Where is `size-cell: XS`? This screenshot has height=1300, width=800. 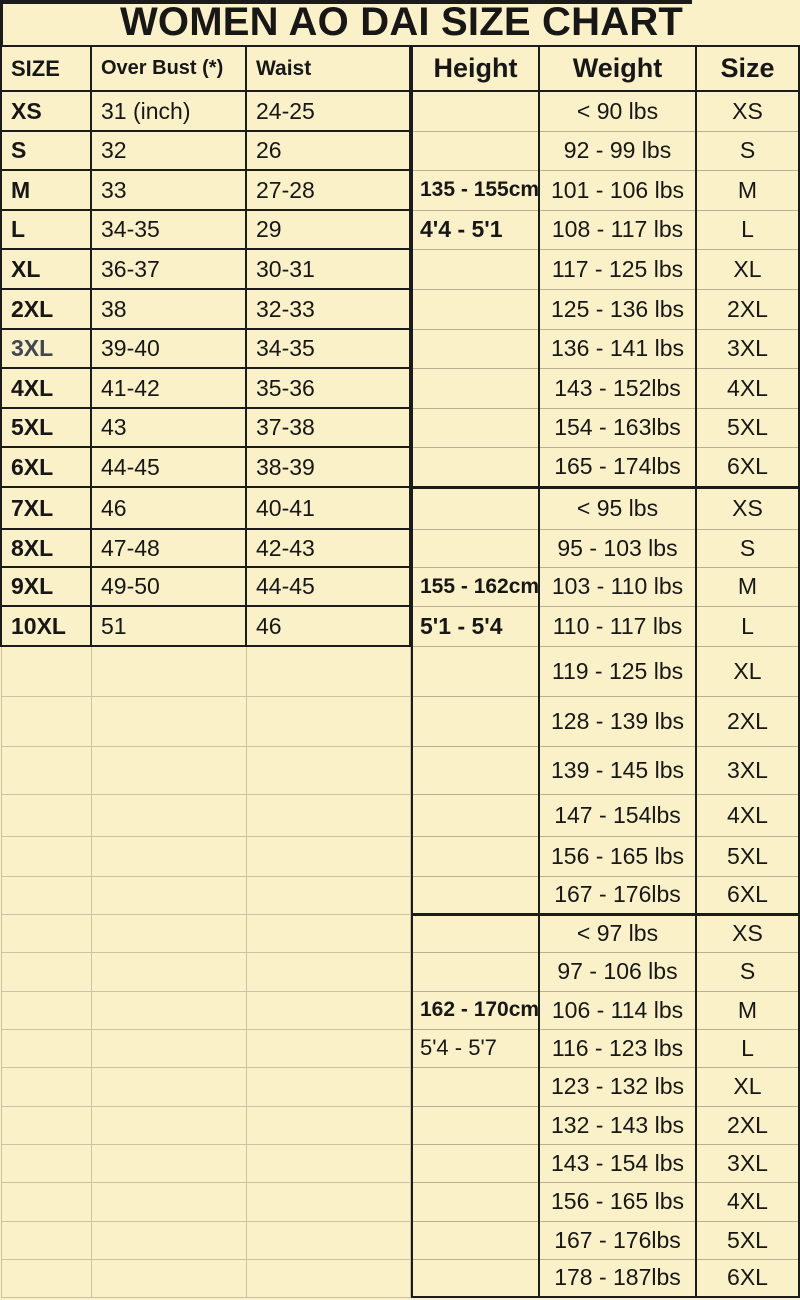 size-cell: XS is located at coordinates (747, 507).